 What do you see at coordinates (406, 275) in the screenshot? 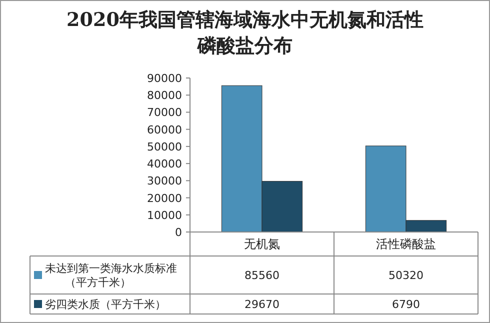
I see `data-label: 50320` at bounding box center [406, 275].